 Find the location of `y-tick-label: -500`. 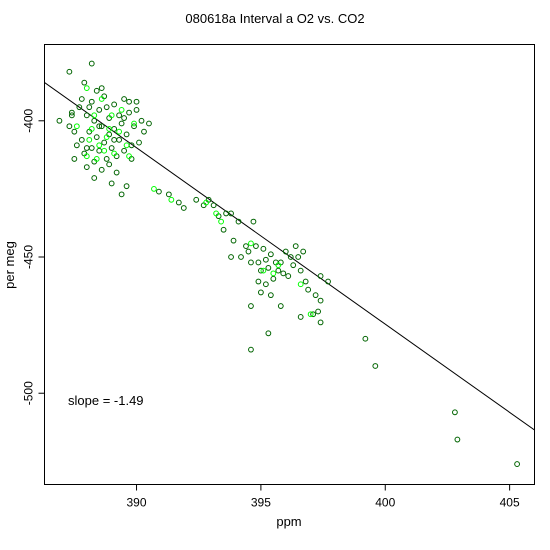

y-tick-label: -500 is located at coordinates (29, 393).